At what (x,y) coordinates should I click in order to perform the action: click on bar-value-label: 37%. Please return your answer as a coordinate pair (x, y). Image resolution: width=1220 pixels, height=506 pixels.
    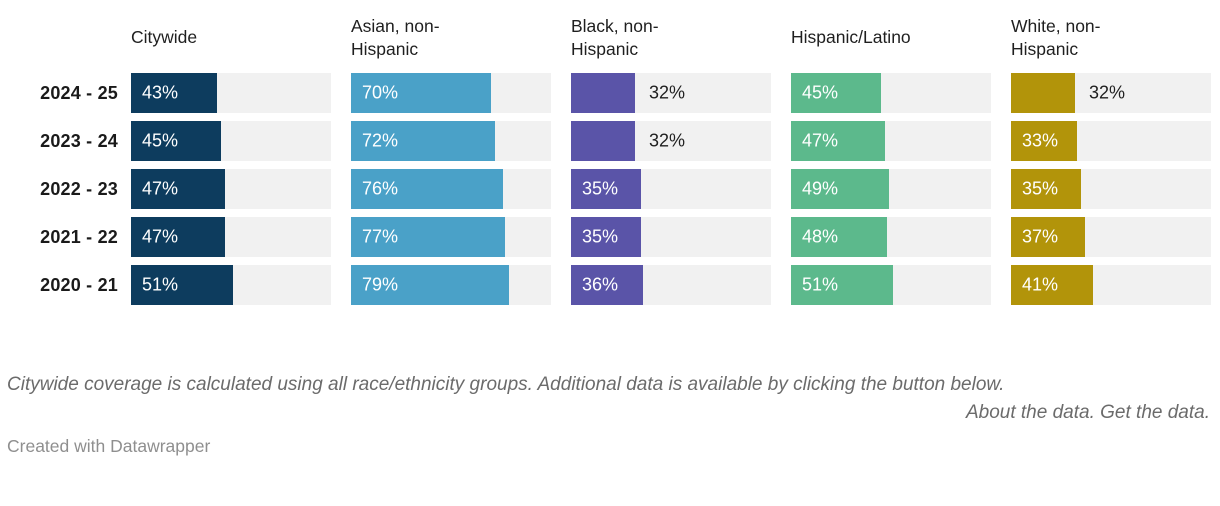
    Looking at the image, I should click on (1040, 236).